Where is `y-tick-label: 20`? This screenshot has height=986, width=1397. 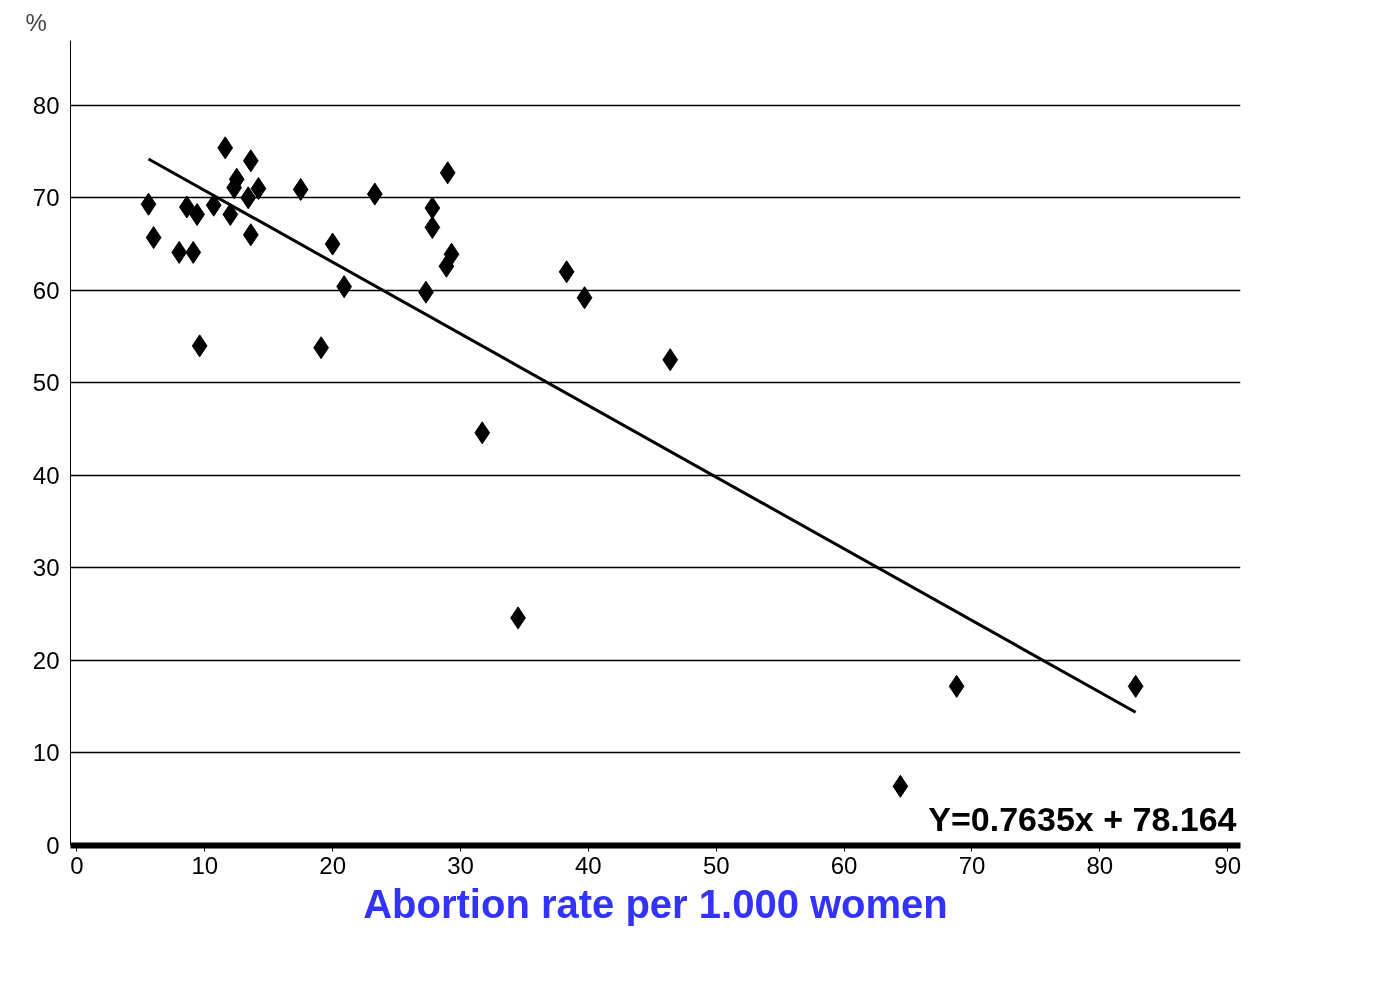
y-tick-label: 20 is located at coordinates (46, 660).